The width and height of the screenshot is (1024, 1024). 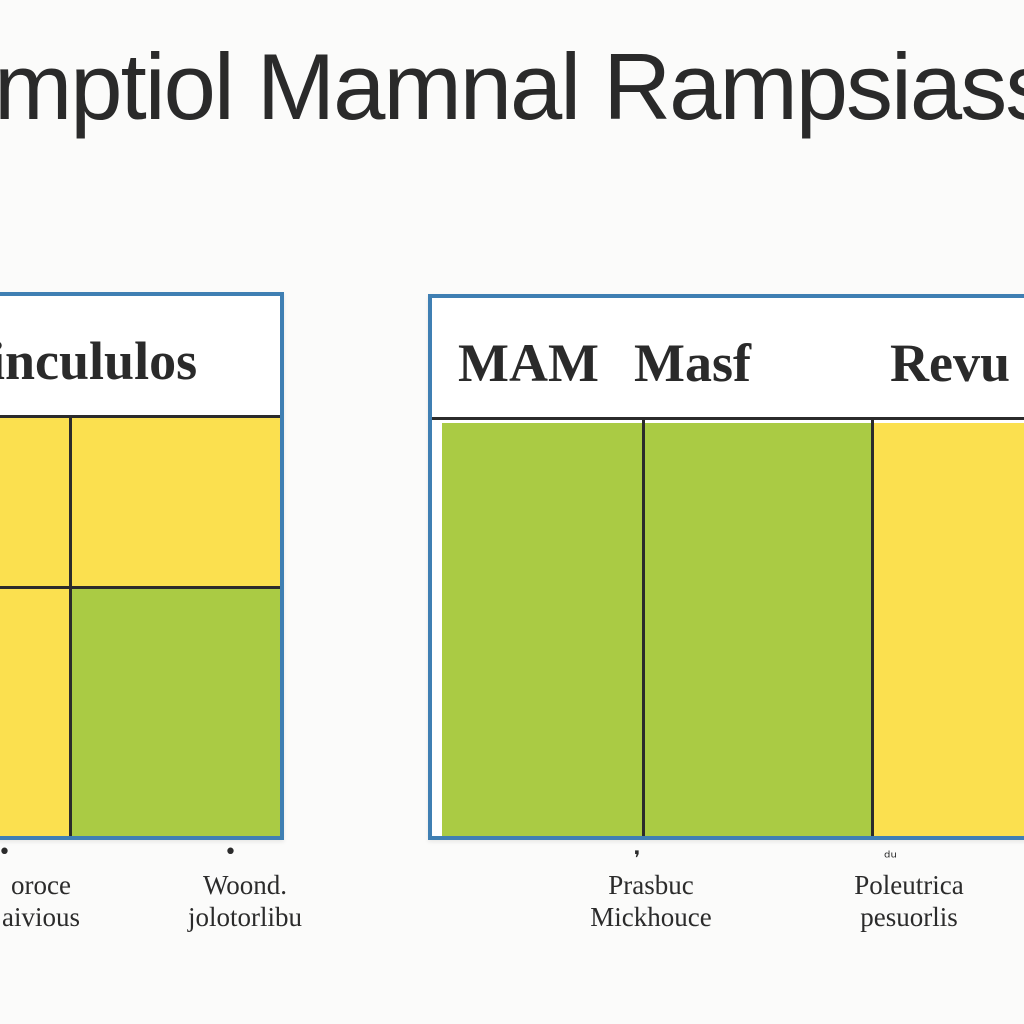 I want to click on caption-3-line-2: Mickhouce, so click(x=651, y=916).